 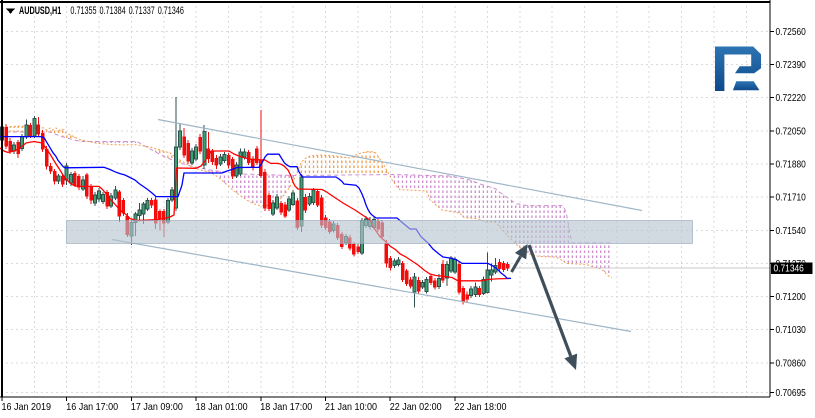 What do you see at coordinates (791, 230) in the screenshot?
I see `svg-text: 0.71540` at bounding box center [791, 230].